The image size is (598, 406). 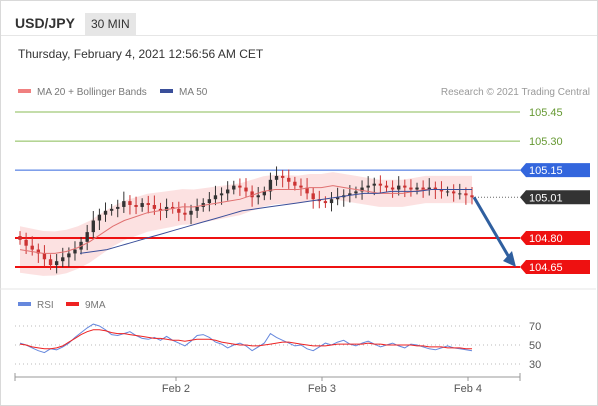 What do you see at coordinates (546, 113) in the screenshot?
I see `target-2-label: 105.45` at bounding box center [546, 113].